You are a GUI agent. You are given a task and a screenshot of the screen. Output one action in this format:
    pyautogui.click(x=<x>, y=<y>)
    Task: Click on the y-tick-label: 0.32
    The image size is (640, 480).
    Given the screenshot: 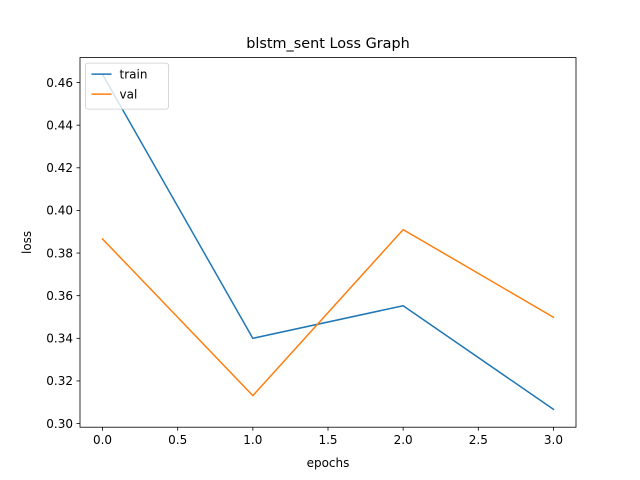 What is the action you would take?
    pyautogui.click(x=59, y=381)
    